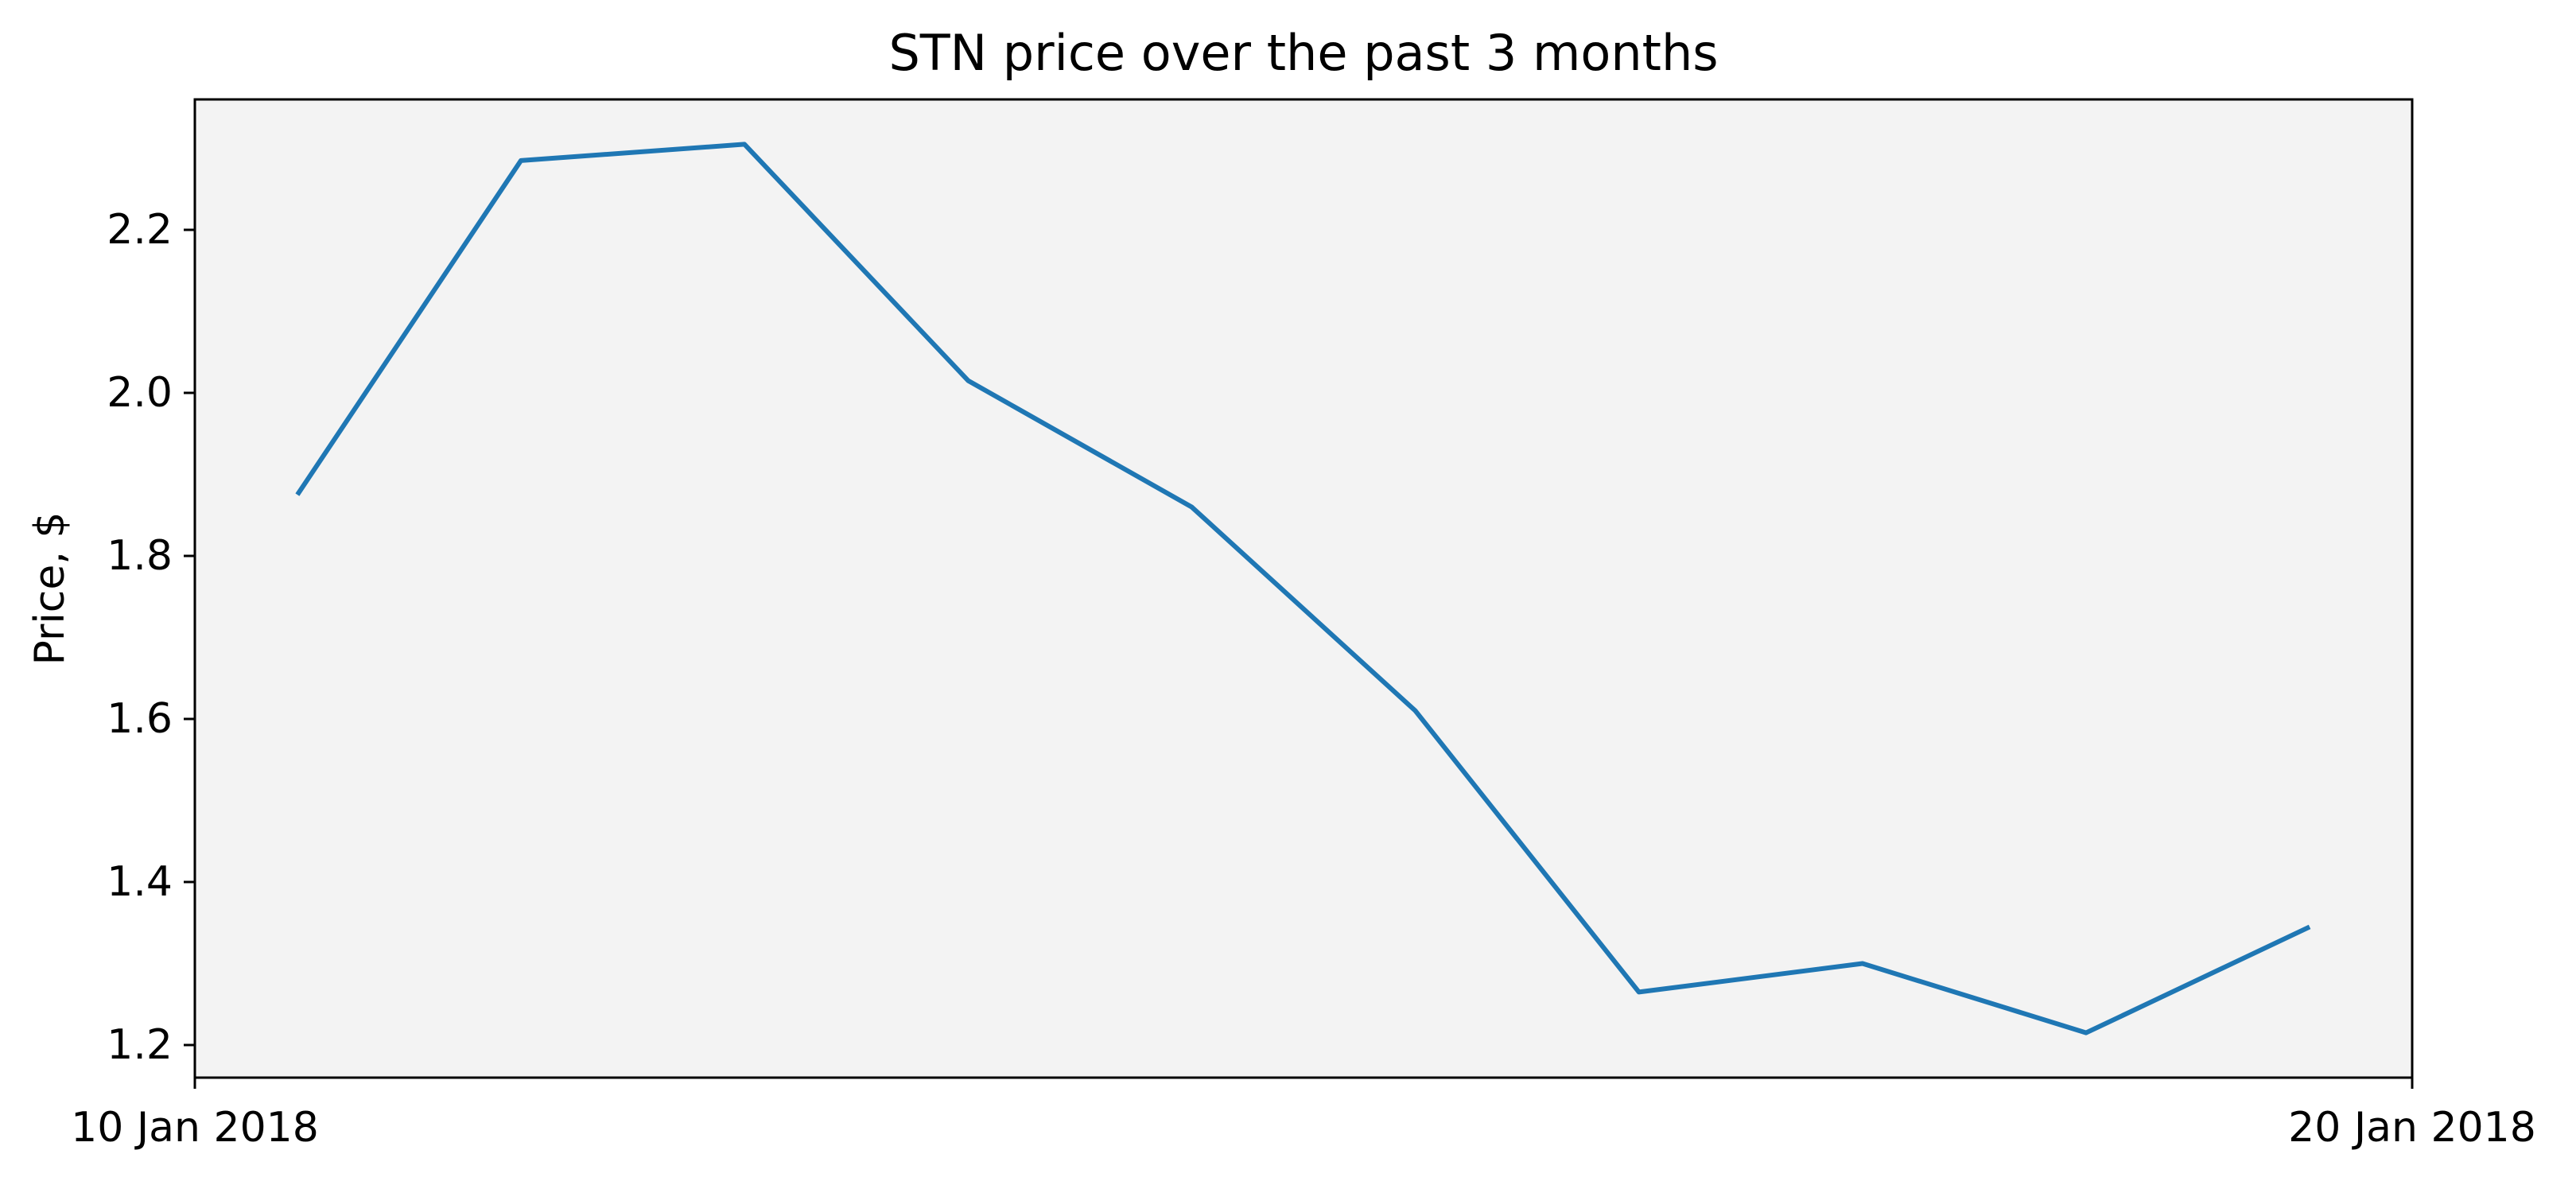 Image resolution: width=2576 pixels, height=1185 pixels. I want to click on y-axis-label: Price, $, so click(50, 589).